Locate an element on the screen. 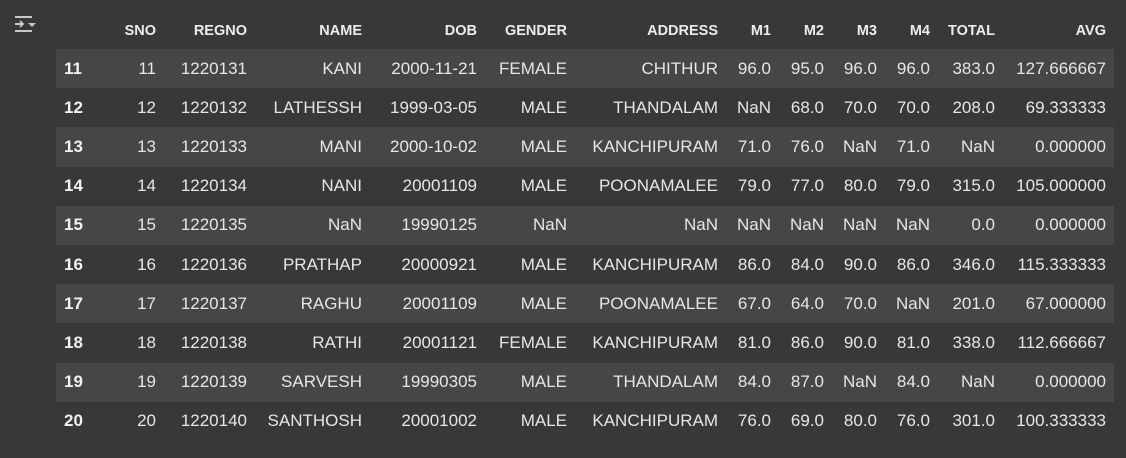  cell-dob: 20000921 is located at coordinates (439, 264).